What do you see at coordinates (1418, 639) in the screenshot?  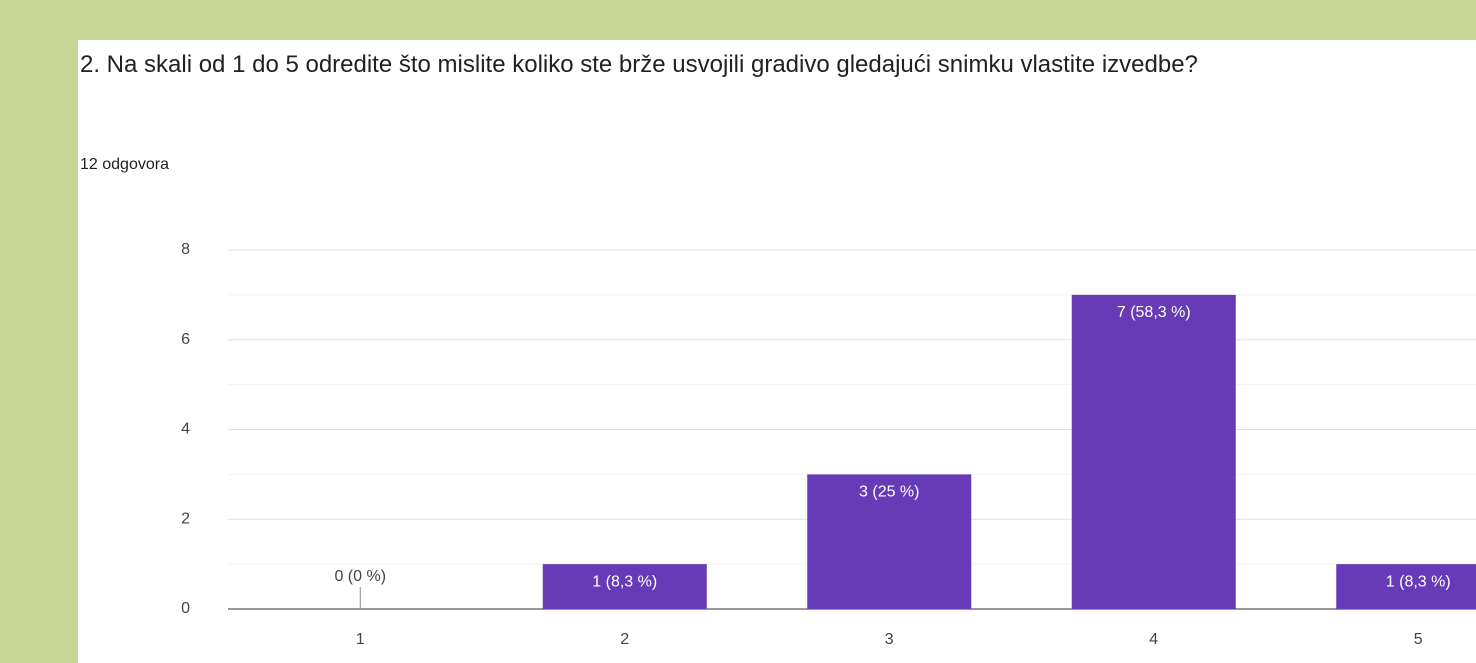 I see `x-tick-label: 5` at bounding box center [1418, 639].